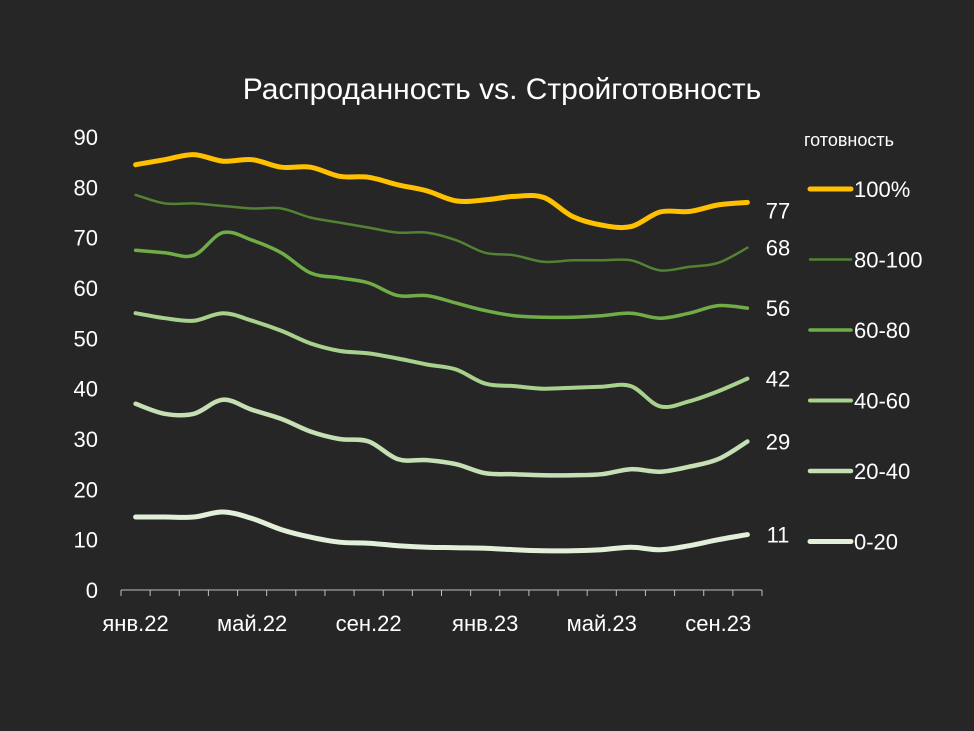  Describe the element at coordinates (369, 623) in the screenshot. I see `x-tick-label: сен.22` at that location.